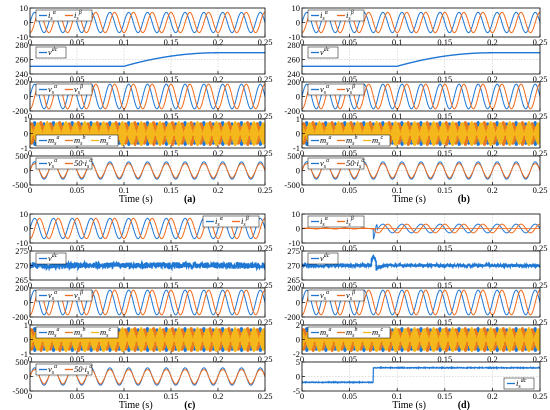  I want to click on legend-label: msa, so click(325, 141).